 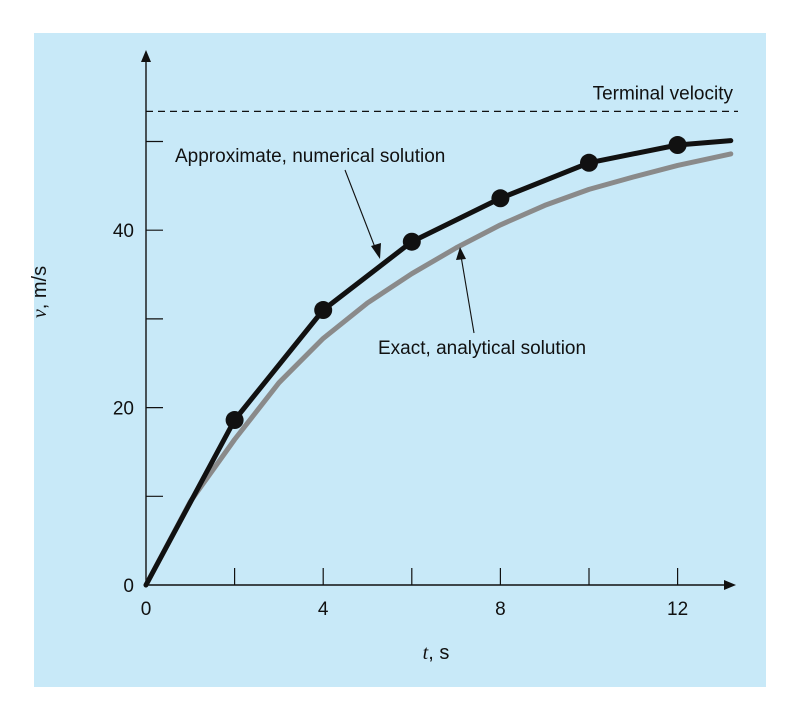 What do you see at coordinates (500, 609) in the screenshot?
I see `x-tick-label: 8` at bounding box center [500, 609].